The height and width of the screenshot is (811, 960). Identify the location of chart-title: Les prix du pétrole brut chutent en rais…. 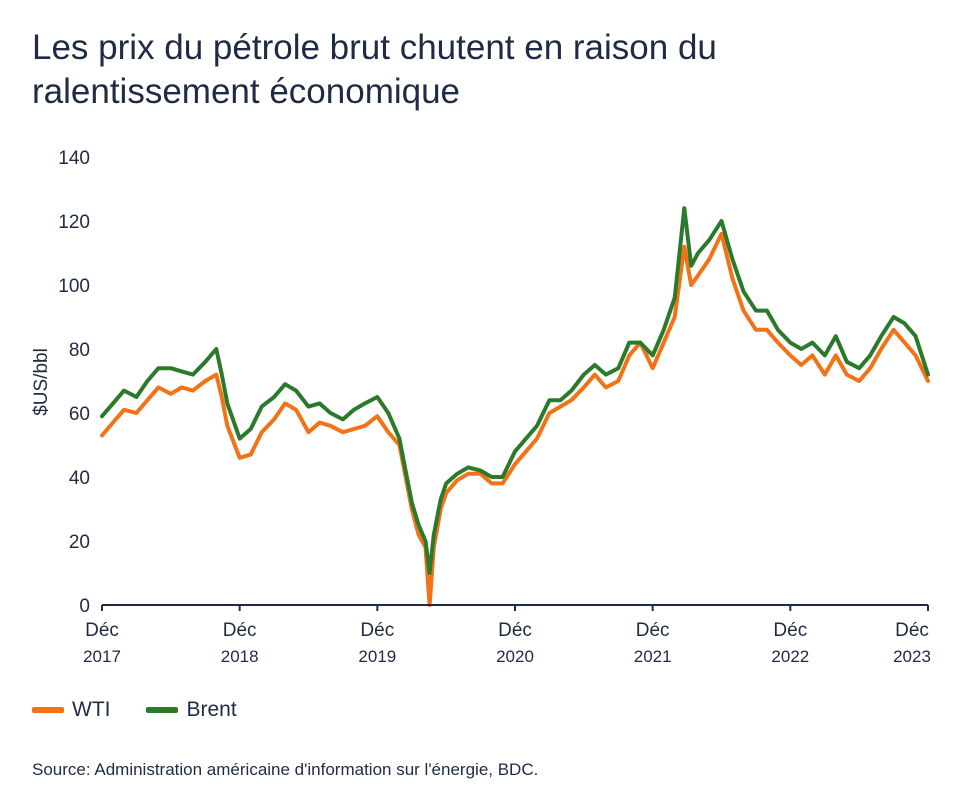
(374, 69).